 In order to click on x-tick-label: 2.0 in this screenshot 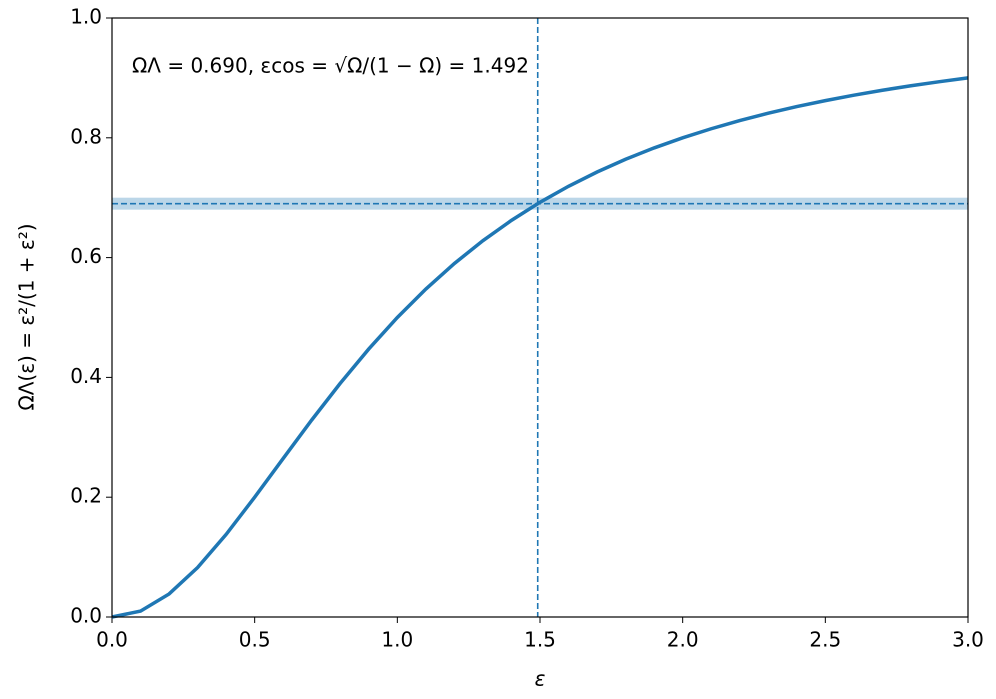, I will do `click(683, 640)`.